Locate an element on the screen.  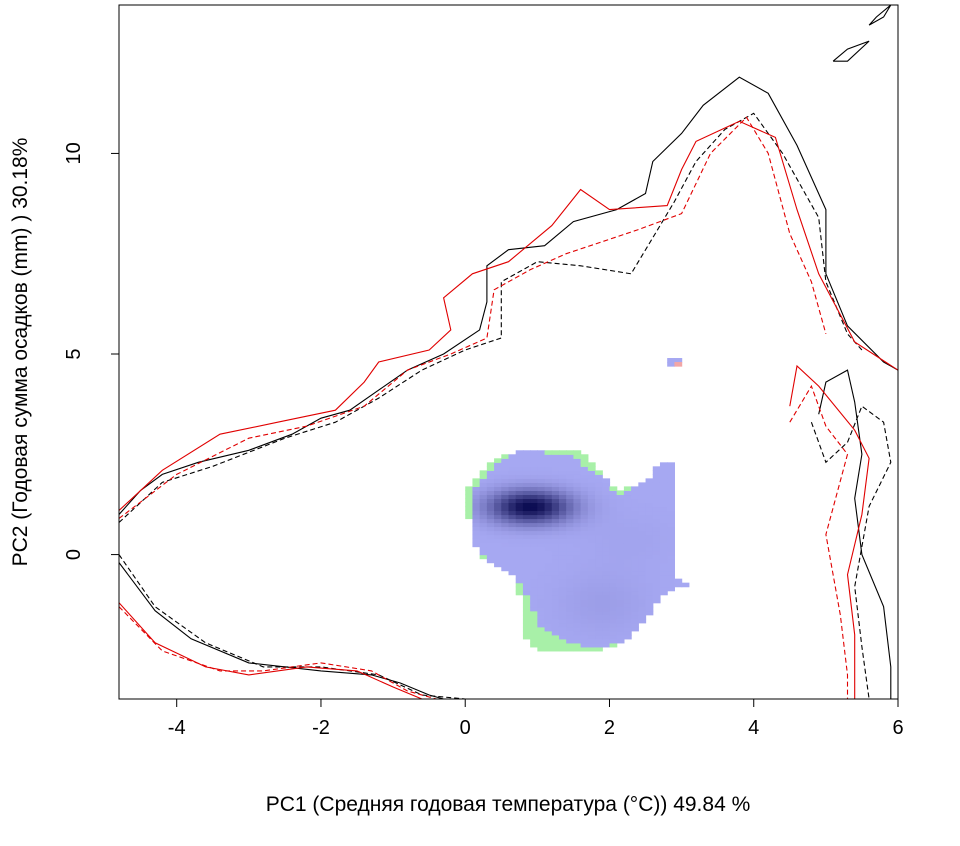
y-axis: 0 5 10 is located at coordinates (91, 351).